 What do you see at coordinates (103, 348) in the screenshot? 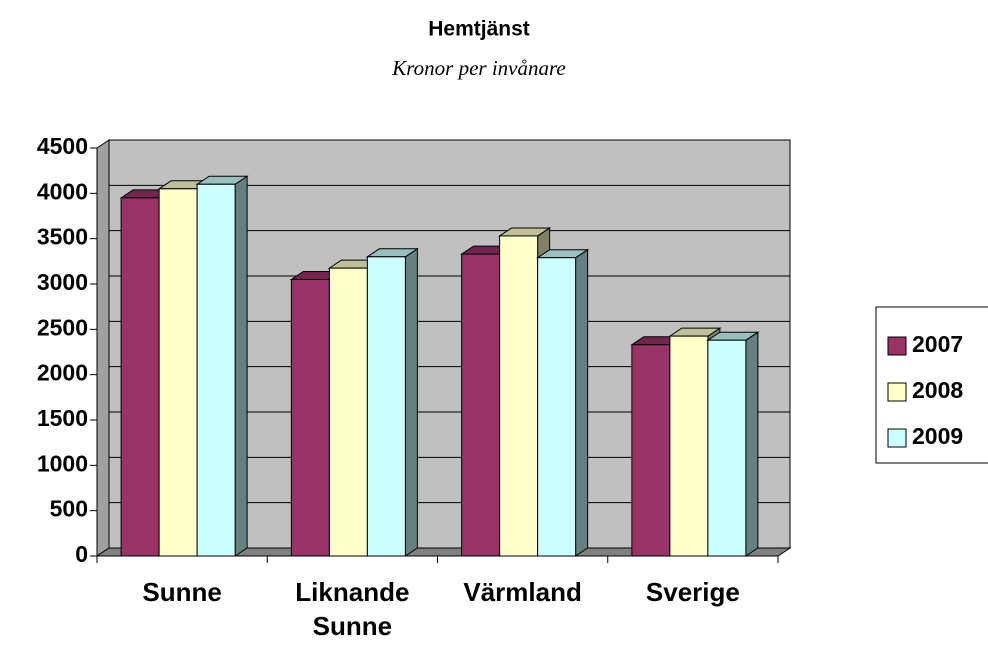
I see `side-wall` at bounding box center [103, 348].